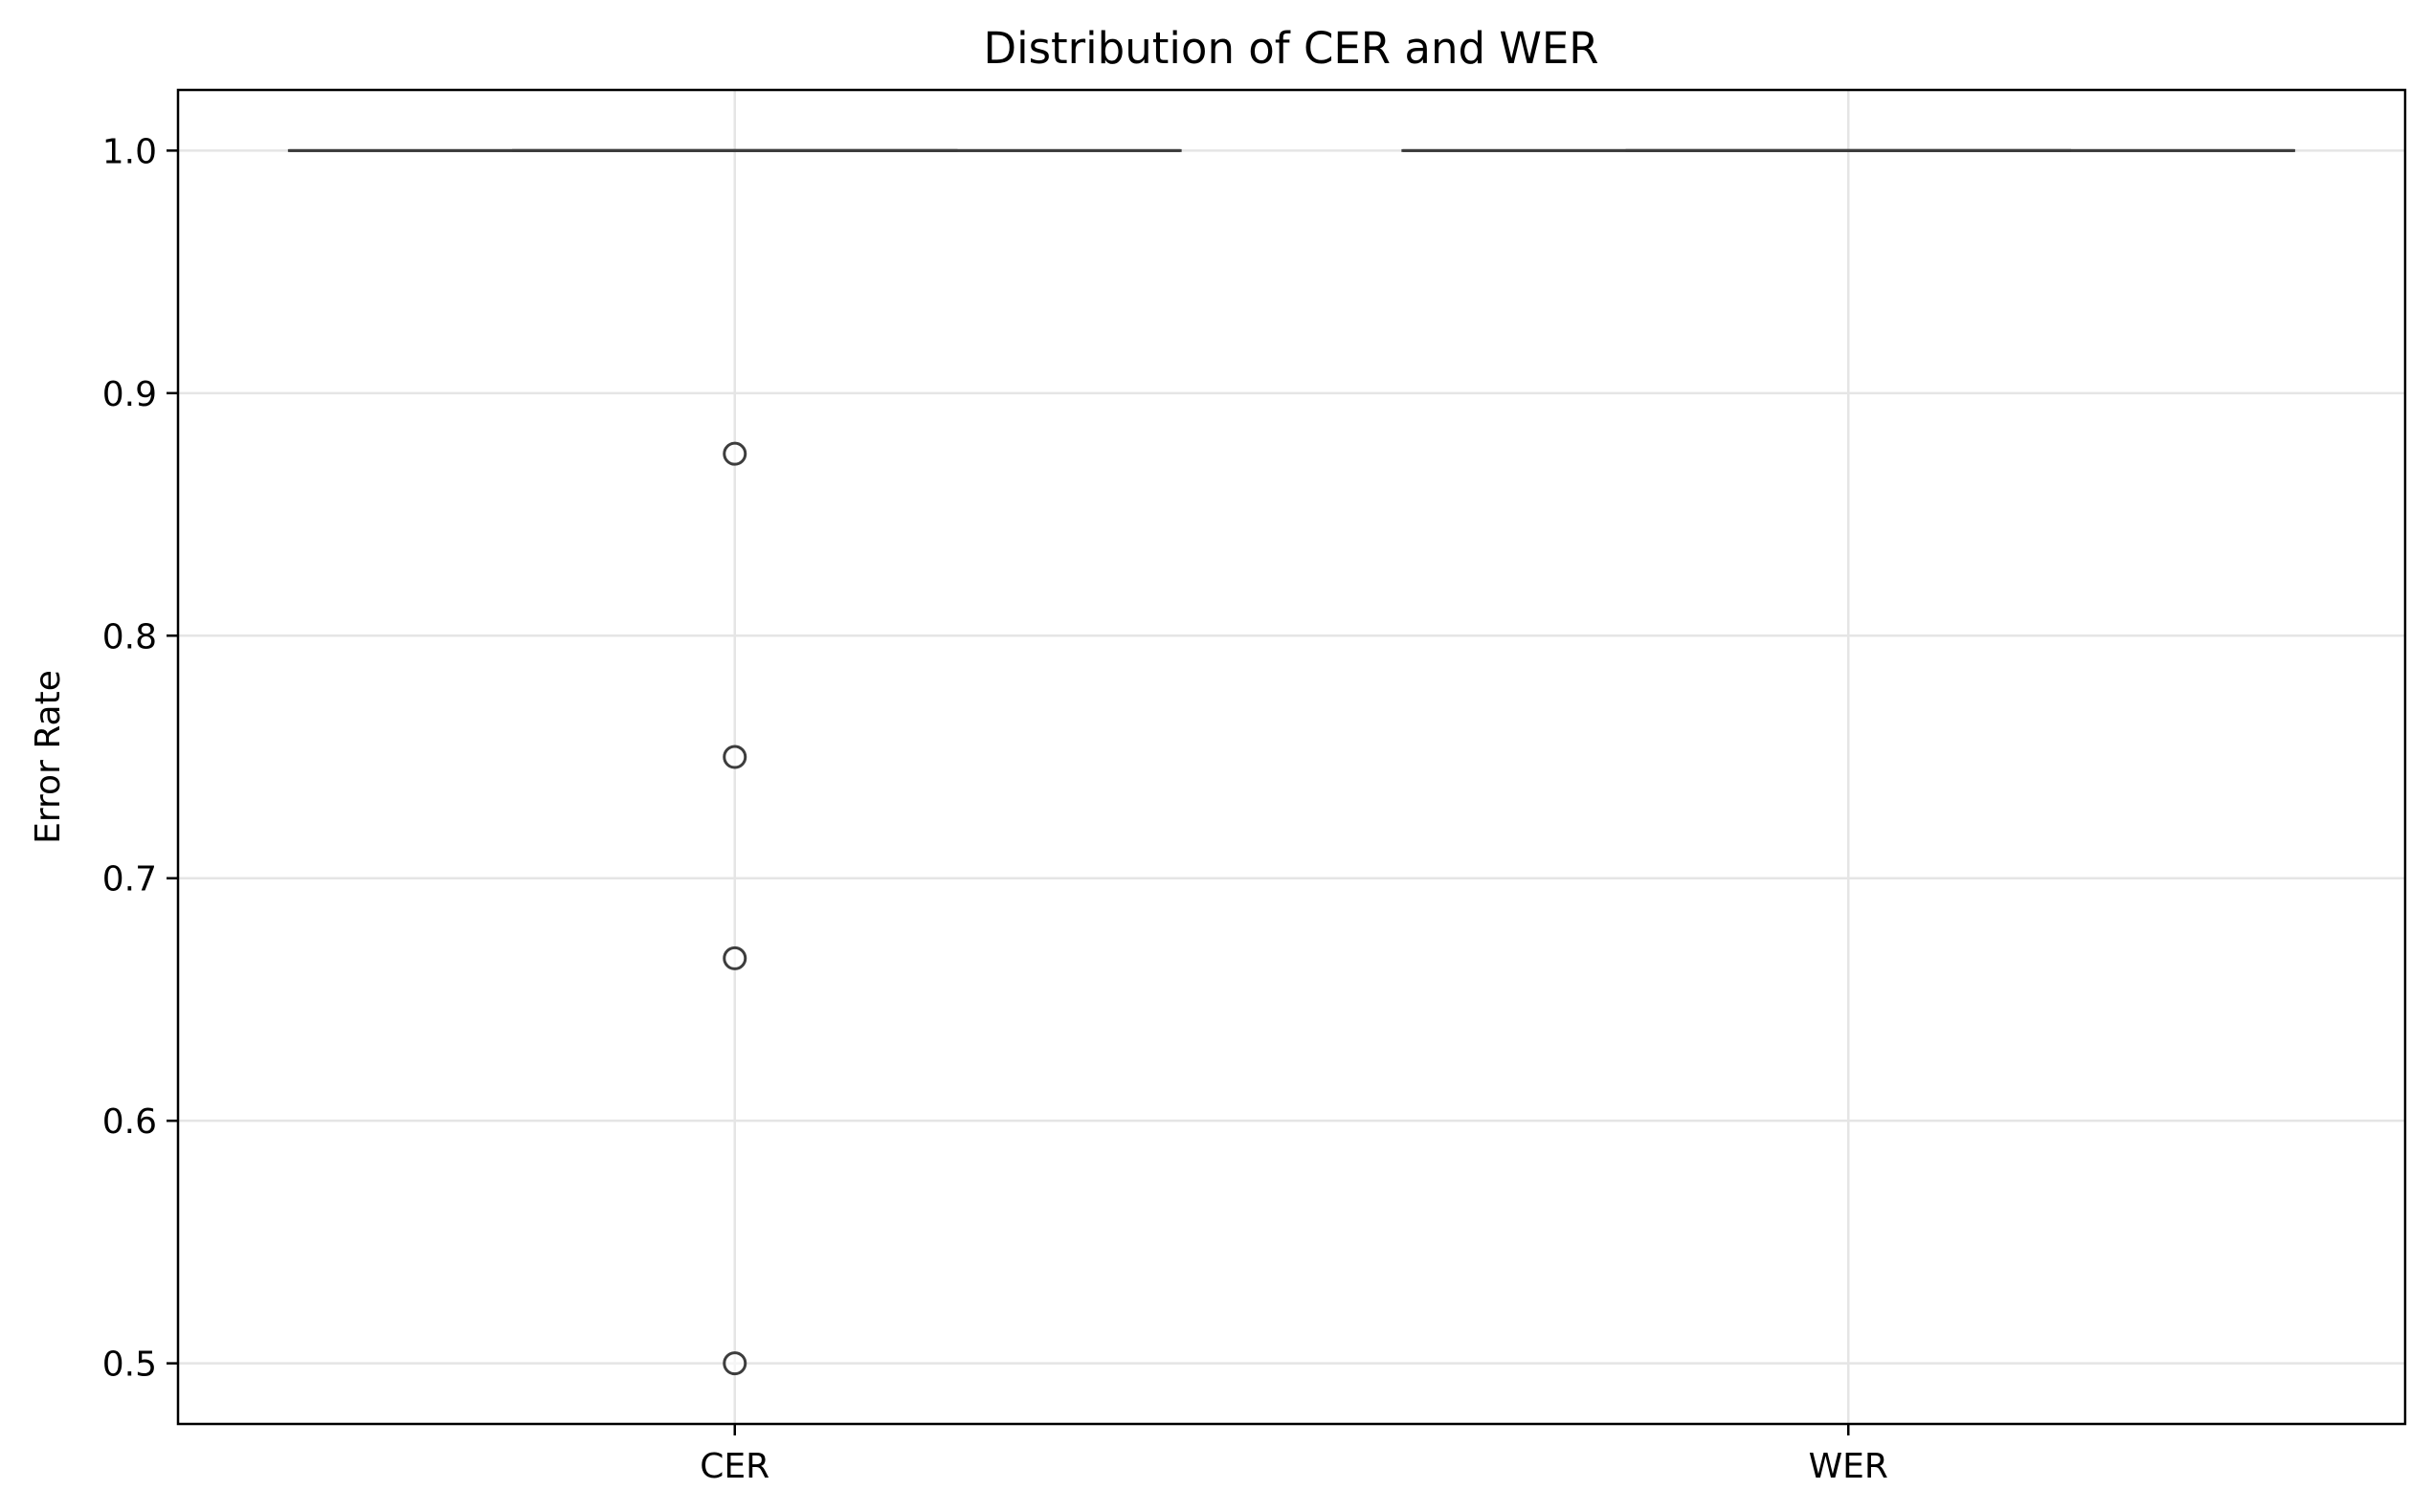 This screenshot has width=2430, height=1512. I want to click on chart-title: Distribution of CER and WER, so click(1291, 48).